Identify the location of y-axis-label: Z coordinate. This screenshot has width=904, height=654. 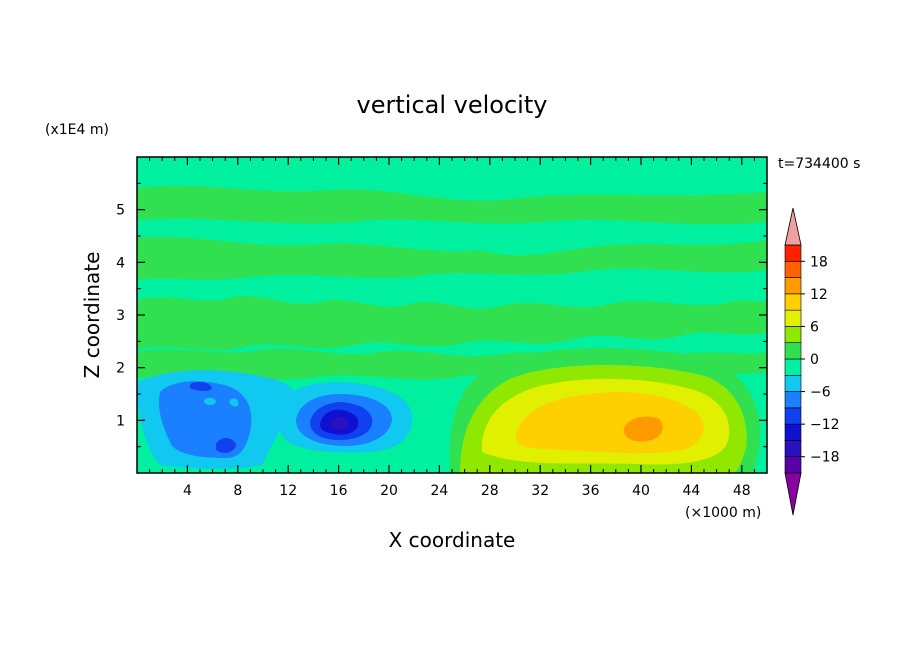
(92, 315).